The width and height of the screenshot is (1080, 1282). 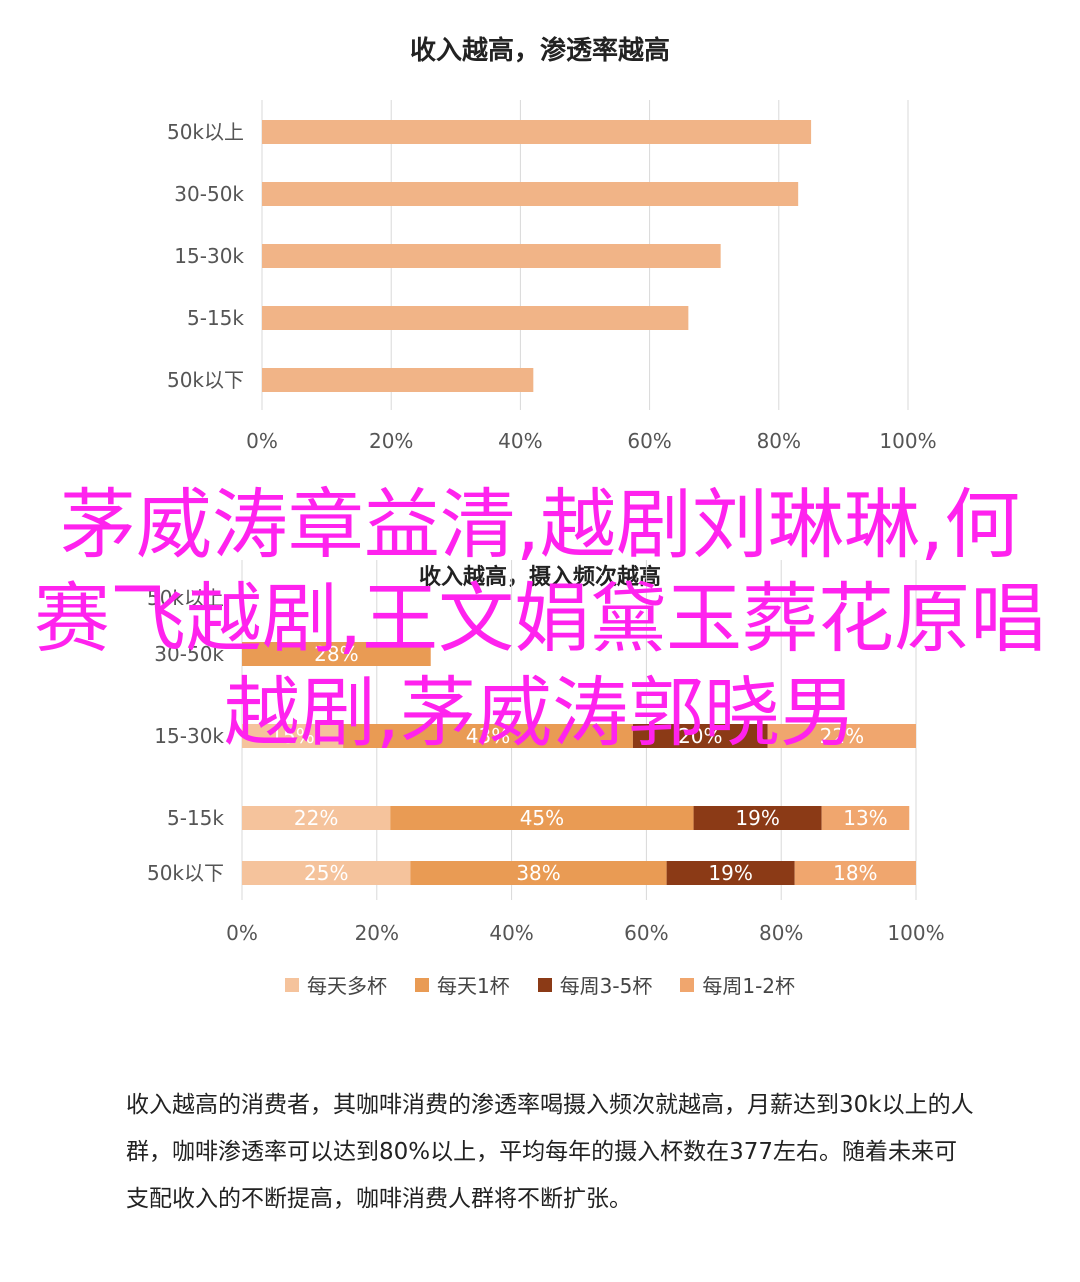 I want to click on chart2-category-label: 15-30k, so click(x=189, y=736).